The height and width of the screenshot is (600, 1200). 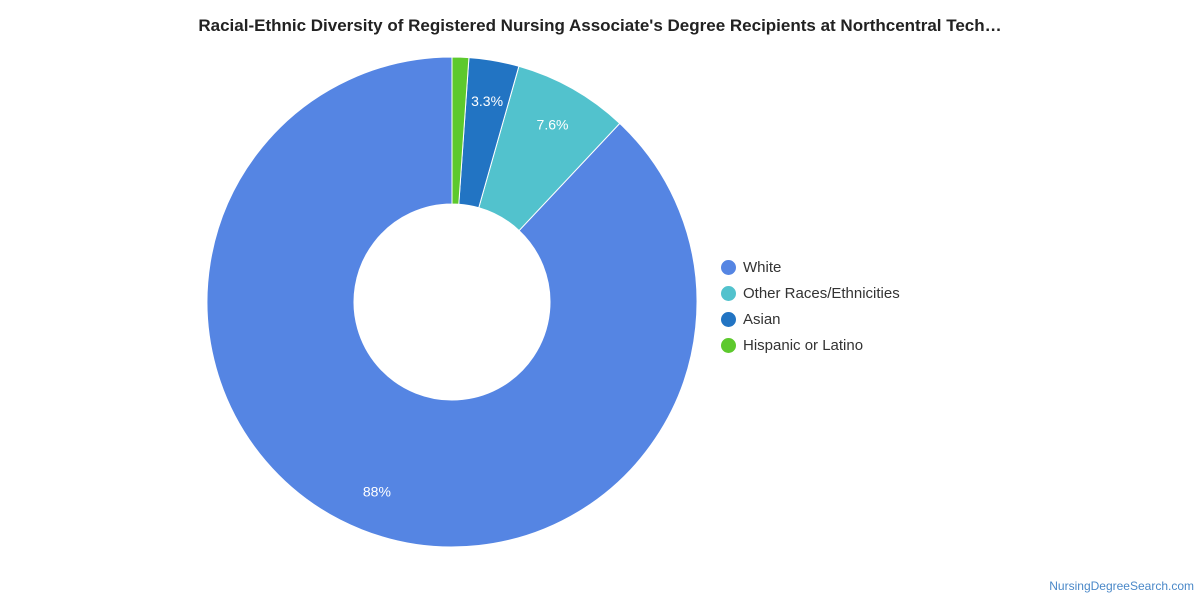 What do you see at coordinates (1121, 586) in the screenshot?
I see `site-watermark: NursingDegreeSearch.com` at bounding box center [1121, 586].